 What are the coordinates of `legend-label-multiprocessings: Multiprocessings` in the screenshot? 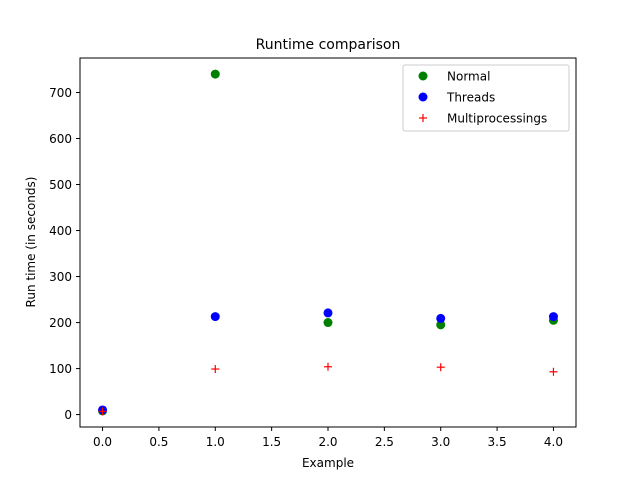 It's located at (497, 119).